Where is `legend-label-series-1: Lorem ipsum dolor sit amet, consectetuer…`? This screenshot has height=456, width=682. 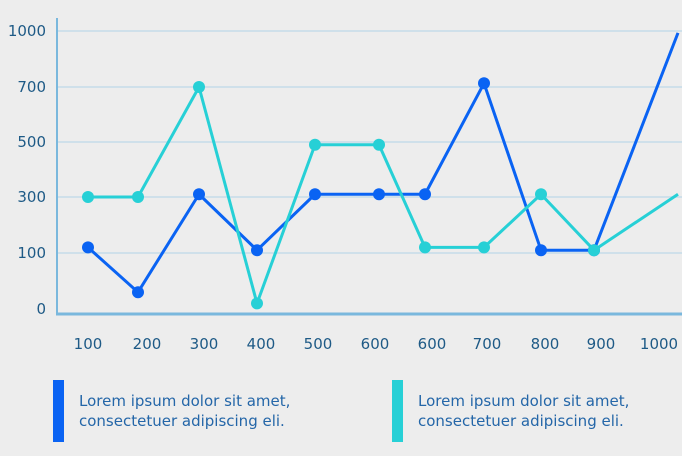
legend-label-series-1: Lorem ipsum dolor sit amet, consectetuer… is located at coordinates (185, 411).